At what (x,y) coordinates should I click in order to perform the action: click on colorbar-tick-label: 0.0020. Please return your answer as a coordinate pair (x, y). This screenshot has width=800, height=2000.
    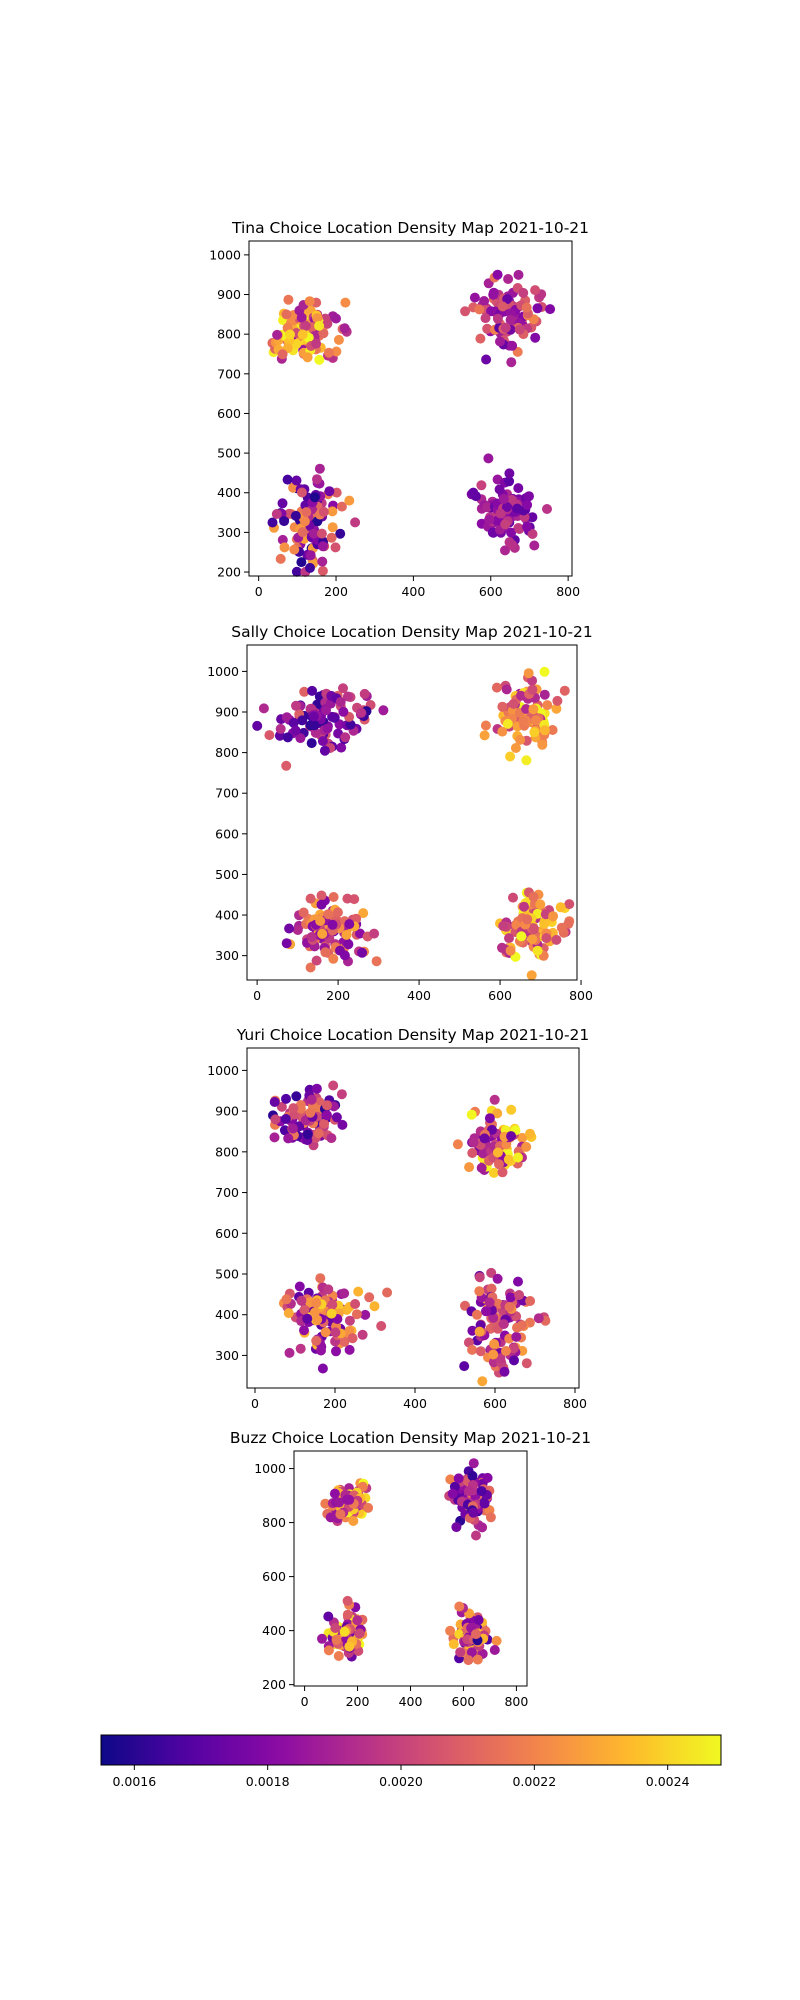
    Looking at the image, I should click on (401, 1781).